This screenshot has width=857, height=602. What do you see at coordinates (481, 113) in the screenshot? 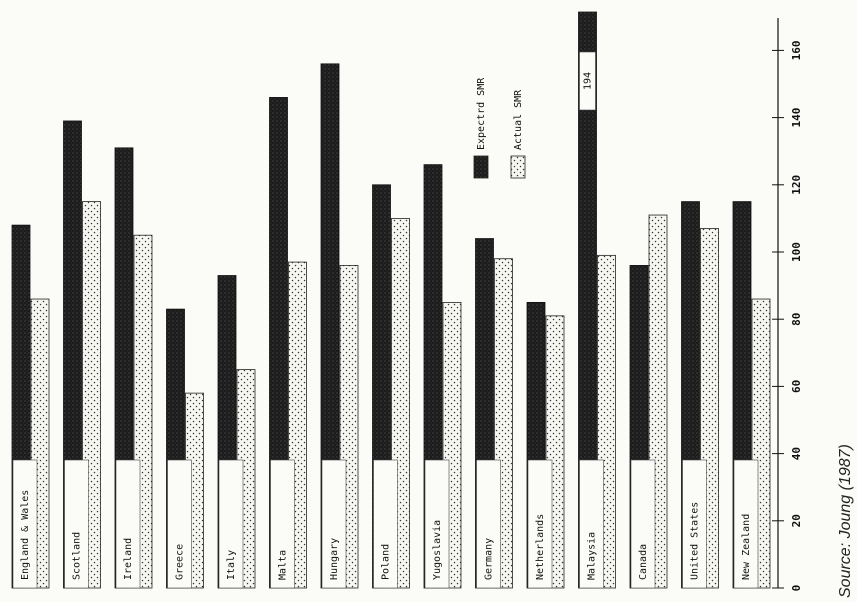
I see `legend-label-0: Expectrd SMR` at bounding box center [481, 113].